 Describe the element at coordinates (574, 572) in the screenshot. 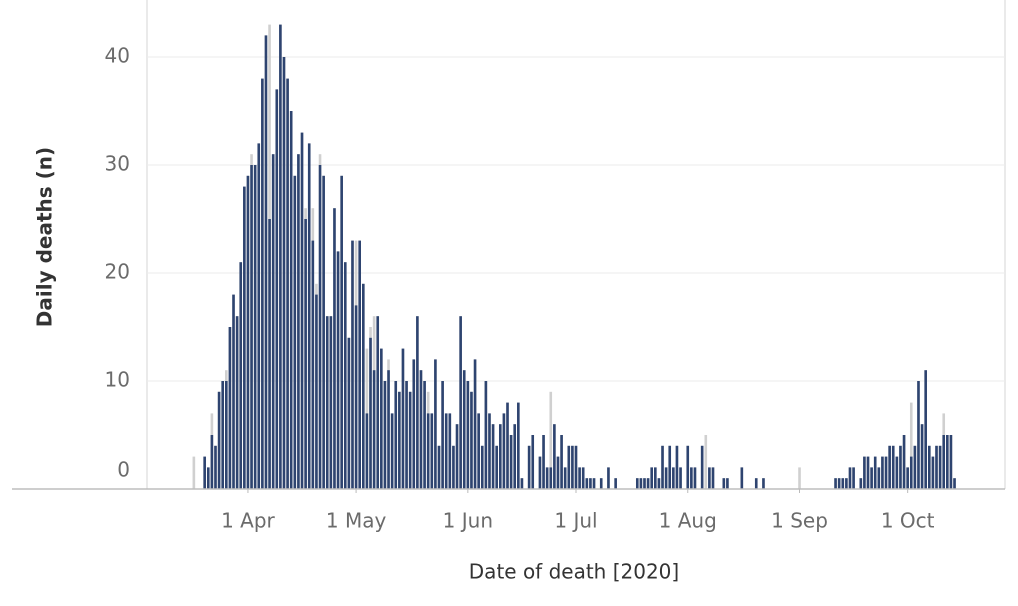

I see `x-axis-title: Date of death [2020]` at that location.